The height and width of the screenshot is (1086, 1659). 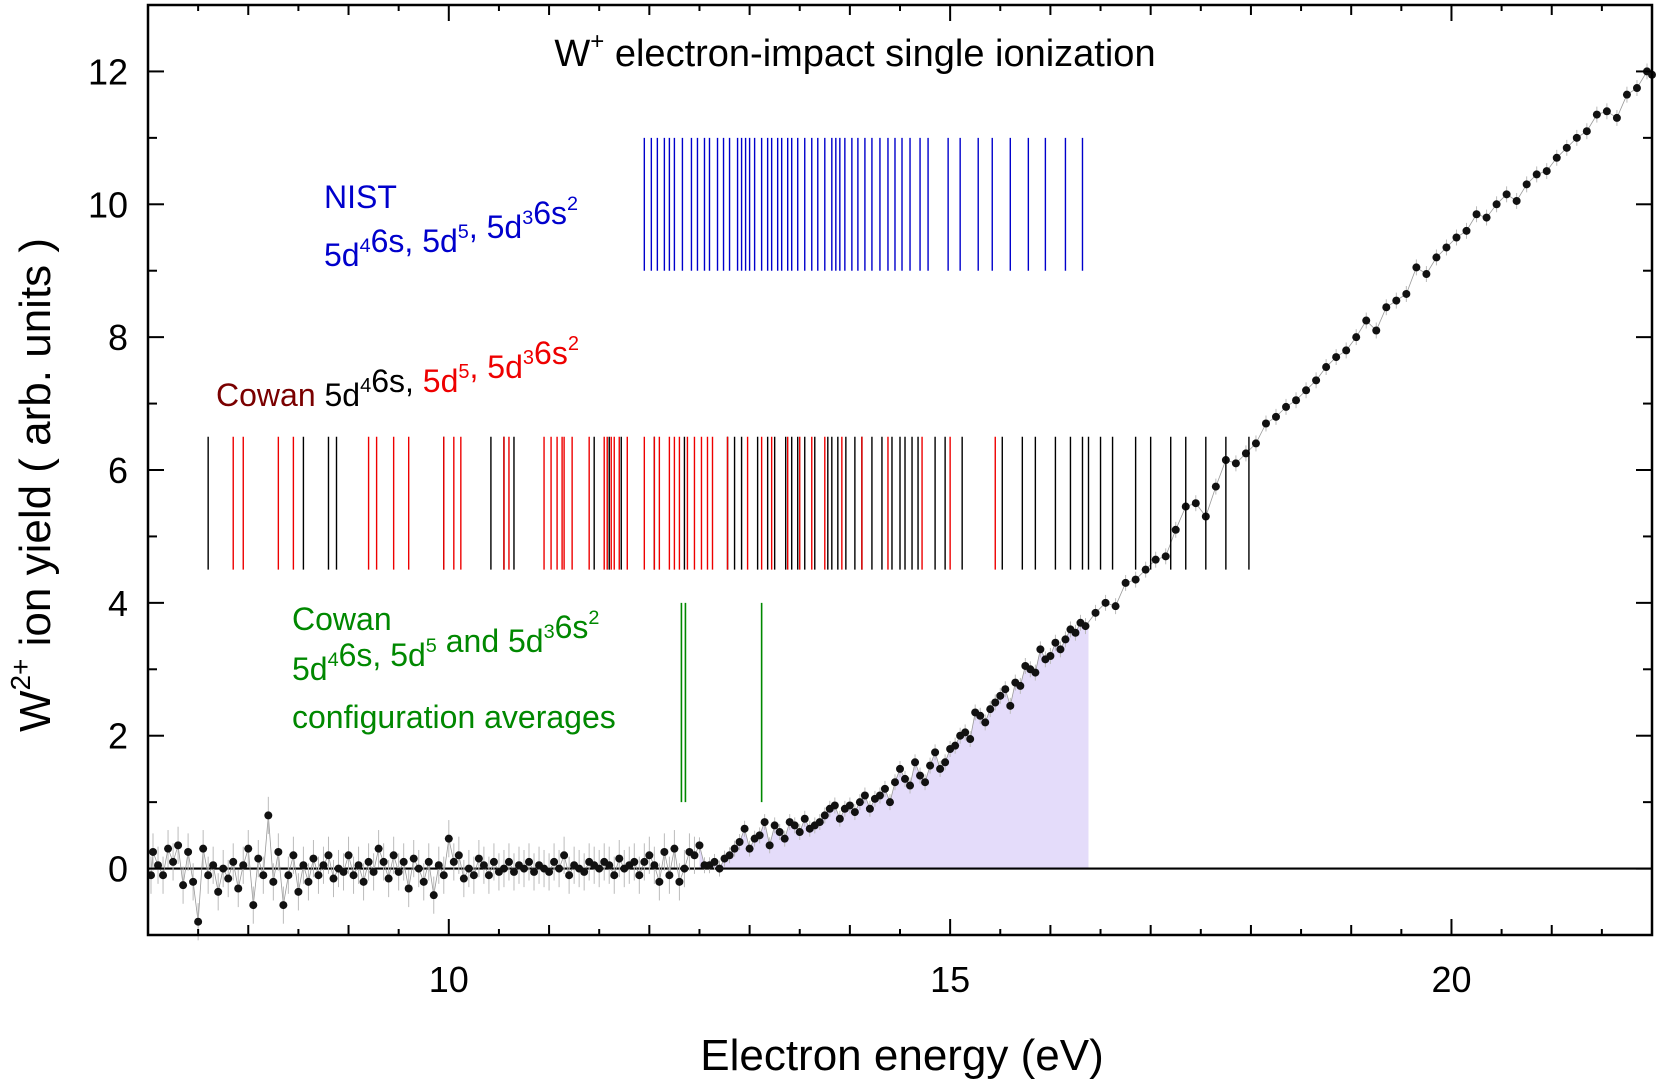 I want to click on legend-cowan-black-part-0: 5d, so click(x=343, y=395).